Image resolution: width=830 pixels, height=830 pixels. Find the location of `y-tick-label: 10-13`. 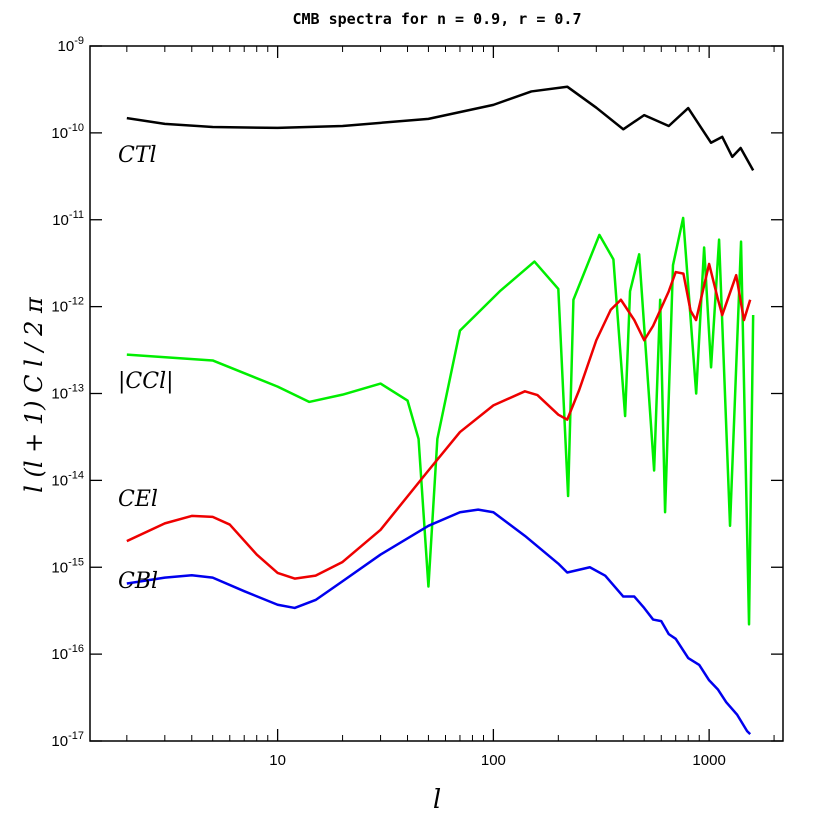

y-tick-label: 10-13 is located at coordinates (67, 393).